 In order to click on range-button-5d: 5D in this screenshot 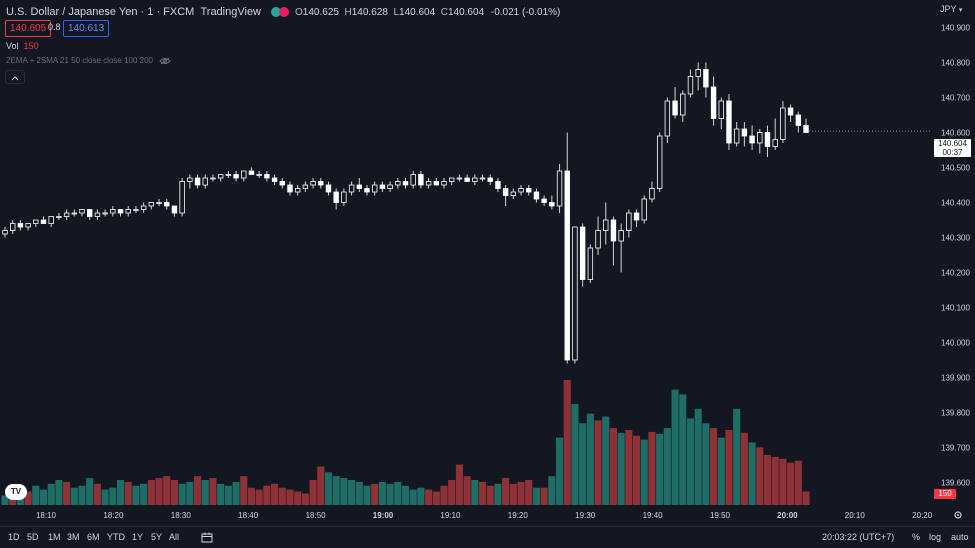, I will do `click(33, 537)`.